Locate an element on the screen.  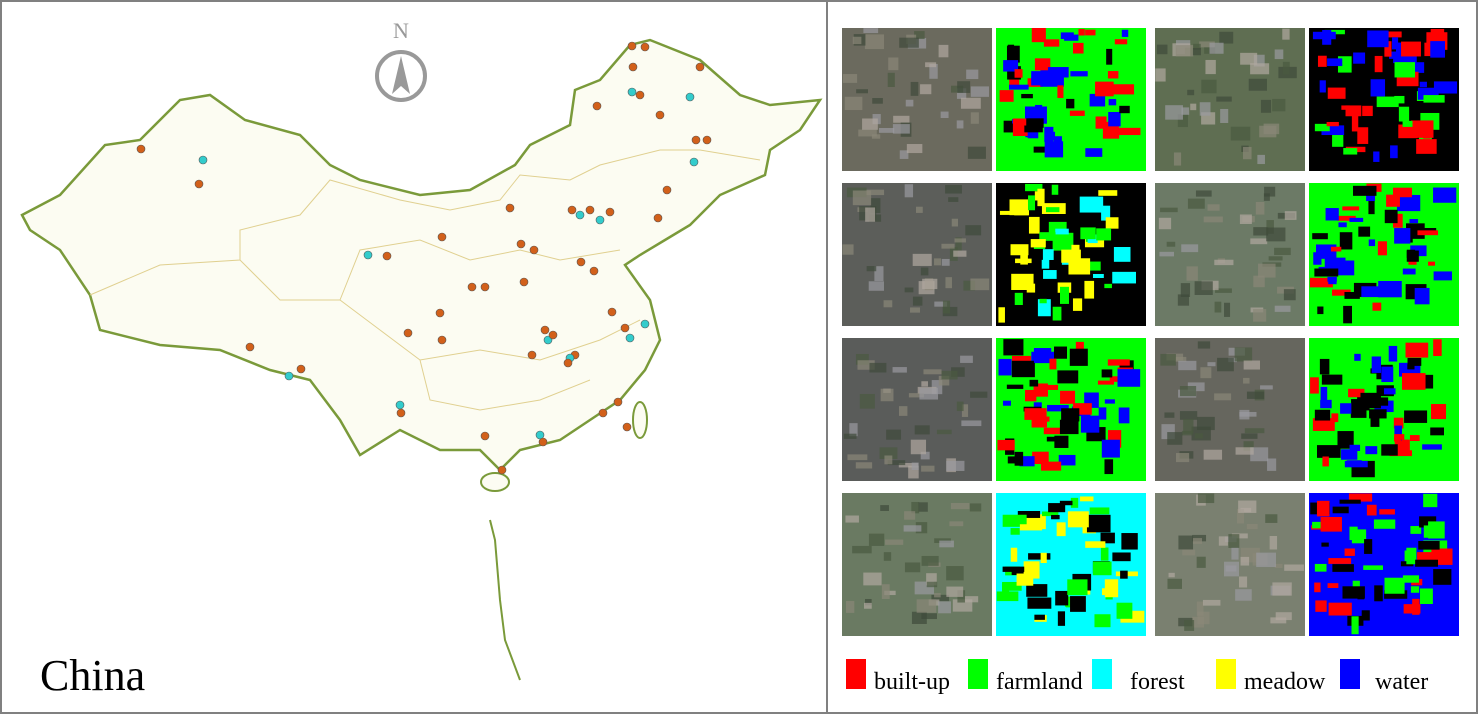
legend-label: built-up is located at coordinates (912, 682).